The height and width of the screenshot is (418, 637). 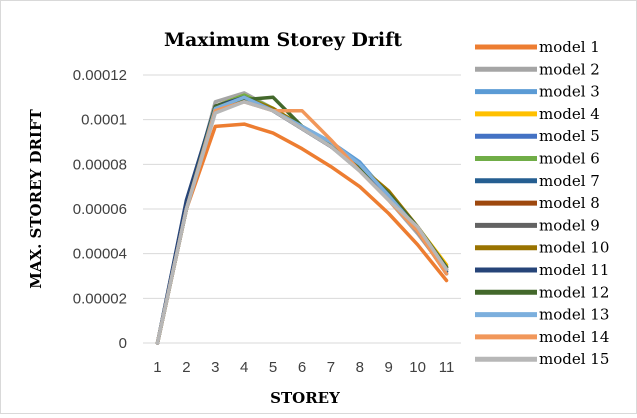 I want to click on x-tick-label: 5, so click(x=273, y=367).